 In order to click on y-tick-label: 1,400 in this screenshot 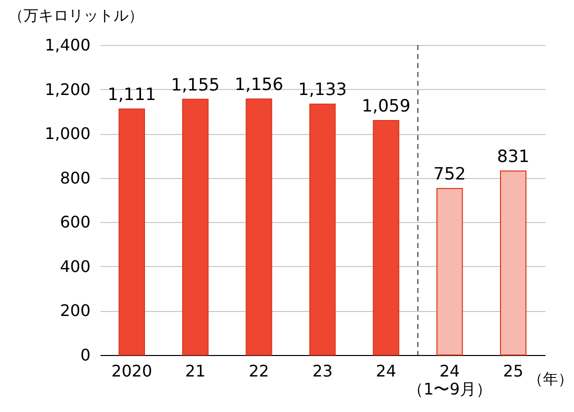, I will do `click(67, 45)`.